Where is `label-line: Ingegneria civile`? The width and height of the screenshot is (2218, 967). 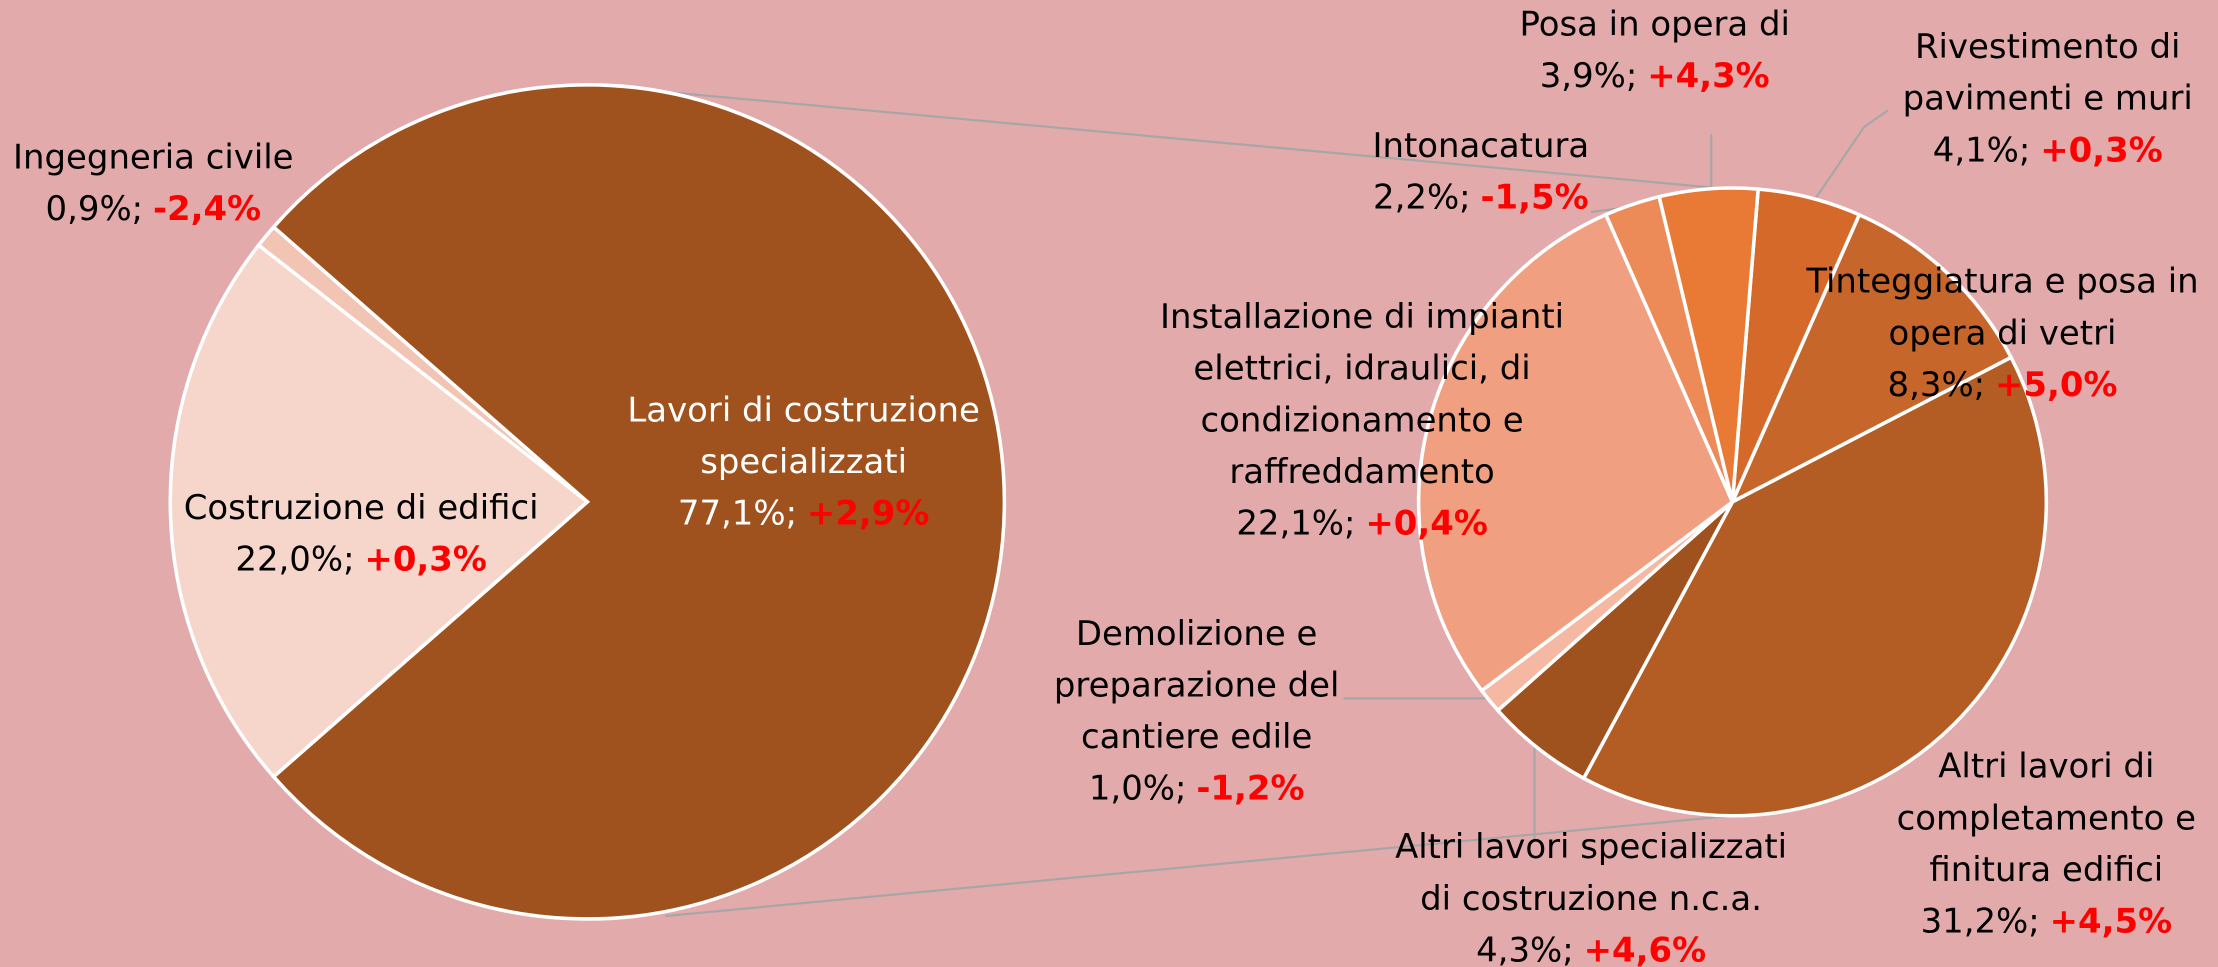
label-line: Ingegneria civile is located at coordinates (153, 156).